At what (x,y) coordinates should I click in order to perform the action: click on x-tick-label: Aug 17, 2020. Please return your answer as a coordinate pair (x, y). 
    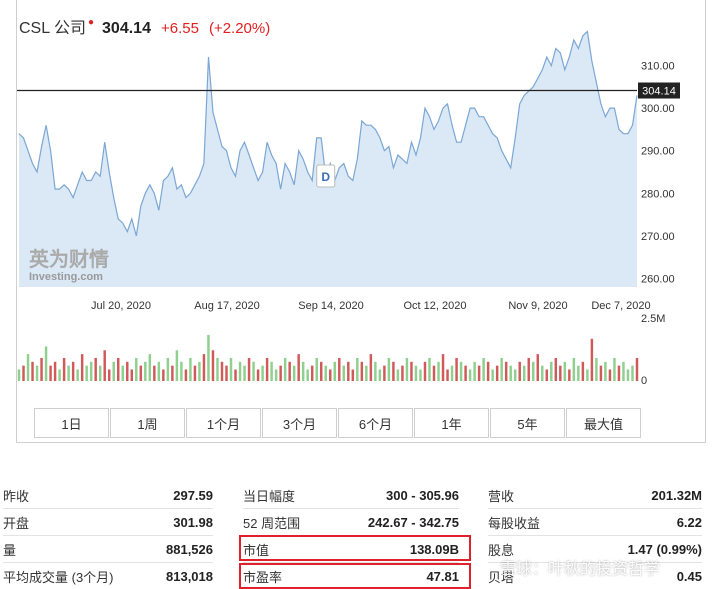
    Looking at the image, I should click on (226, 306).